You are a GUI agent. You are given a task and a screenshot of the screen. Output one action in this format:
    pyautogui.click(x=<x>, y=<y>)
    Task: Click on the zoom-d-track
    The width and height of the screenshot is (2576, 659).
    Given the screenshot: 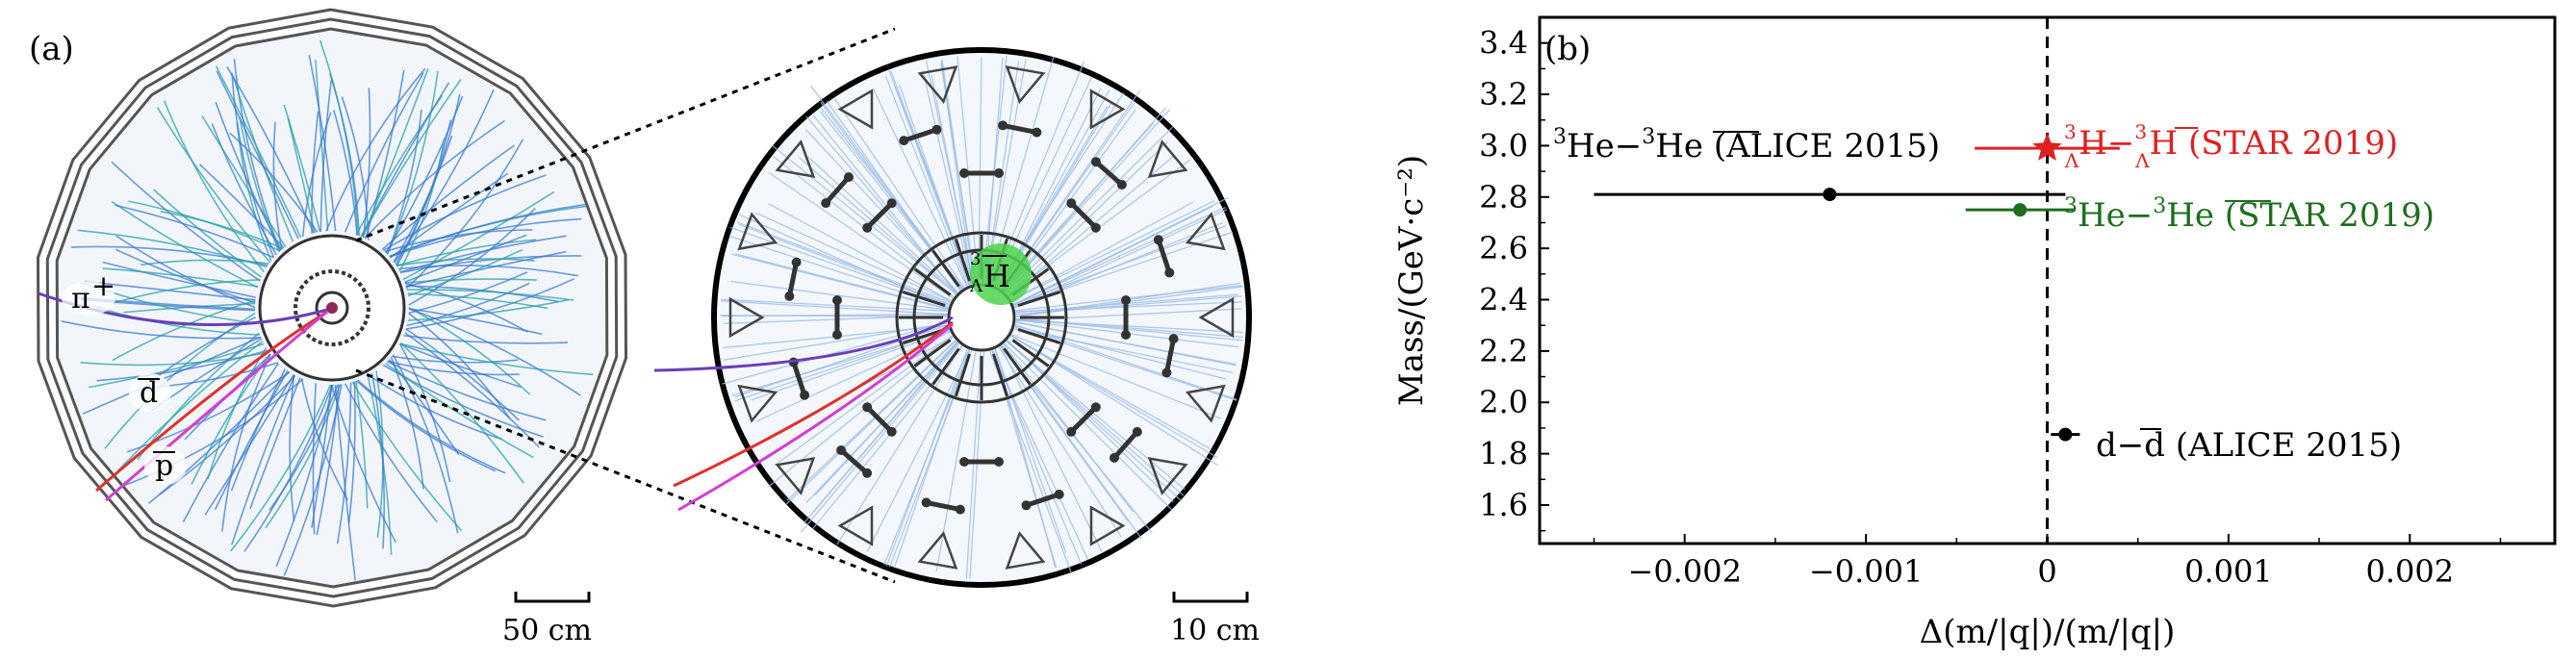 What is the action you would take?
    pyautogui.click(x=813, y=404)
    